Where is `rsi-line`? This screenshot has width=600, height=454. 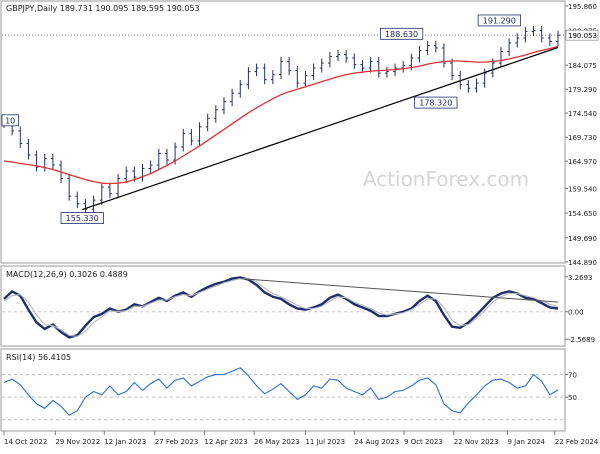
rsi-line is located at coordinates (281, 391).